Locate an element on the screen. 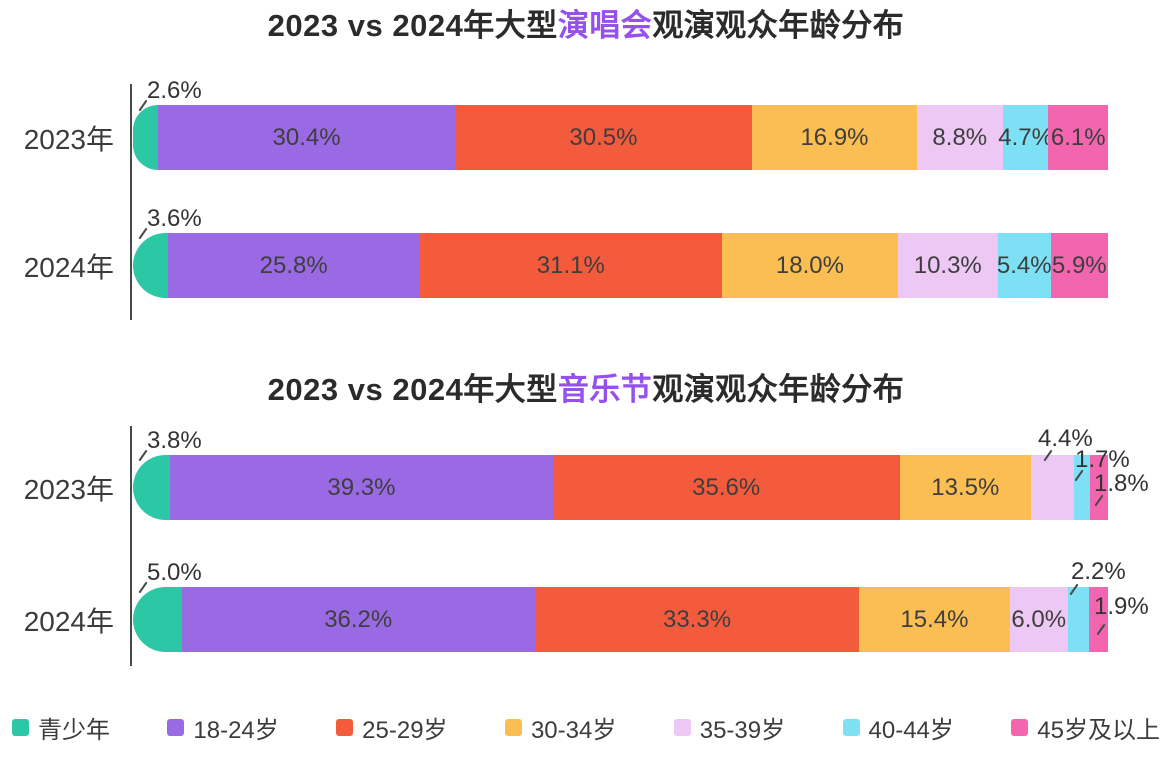 The width and height of the screenshot is (1172, 760). stacked-bar: 30.4% 30.5% 16.9% 8.8% 4.7% 6.1% 2.6% is located at coordinates (620, 124).